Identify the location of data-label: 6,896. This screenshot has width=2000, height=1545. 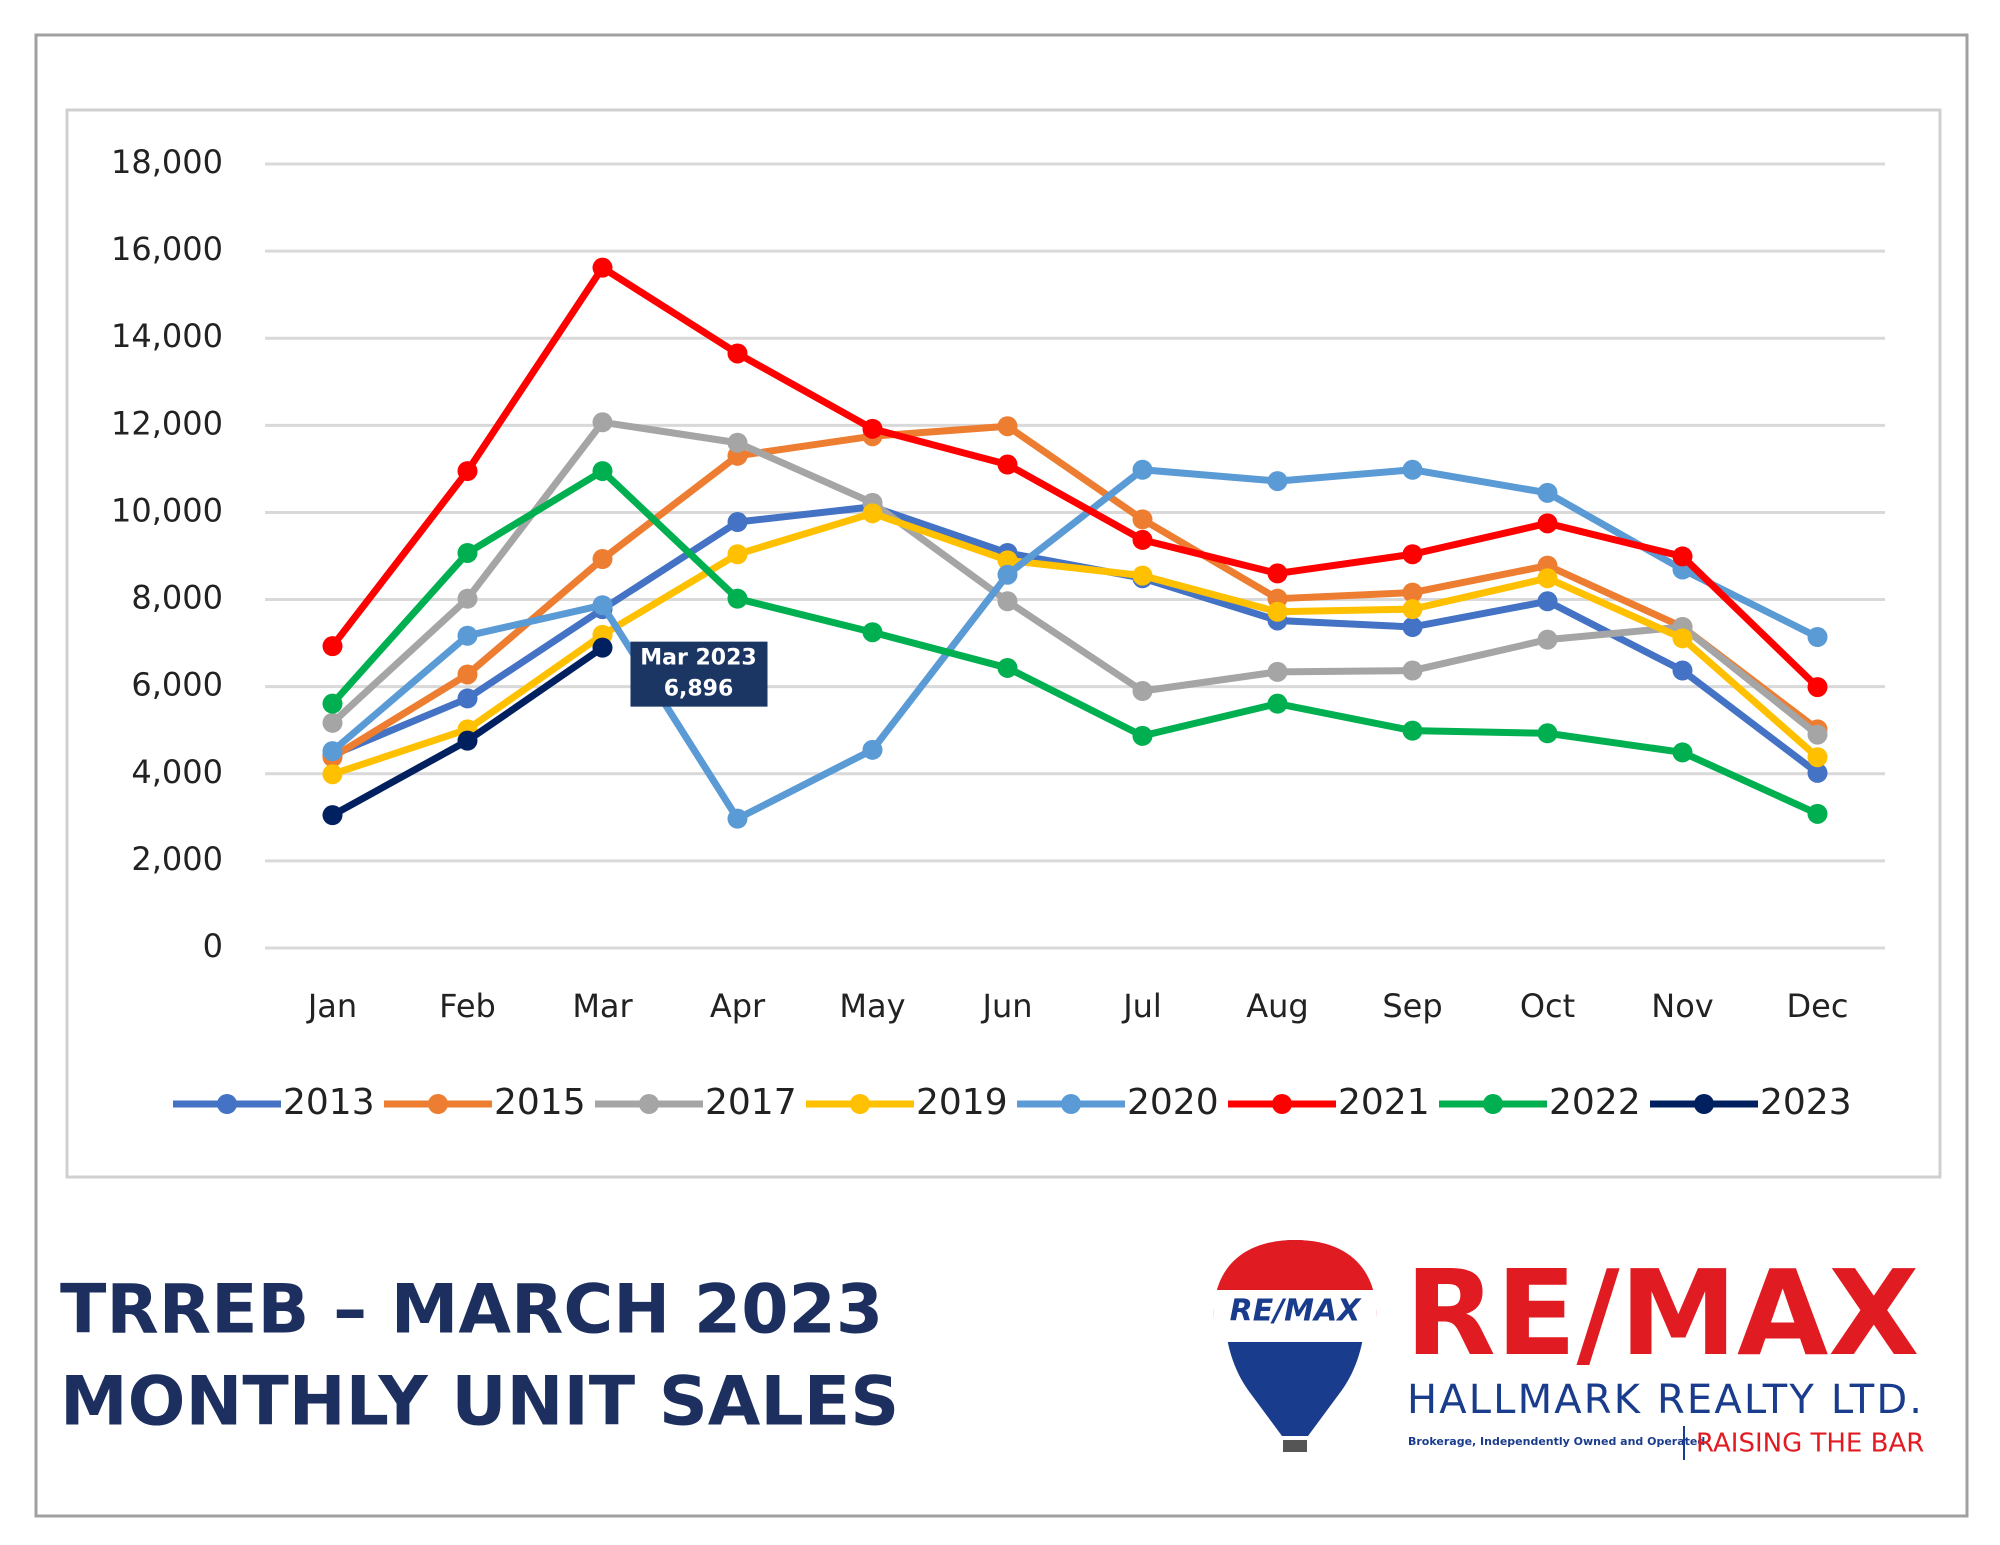
(699, 689).